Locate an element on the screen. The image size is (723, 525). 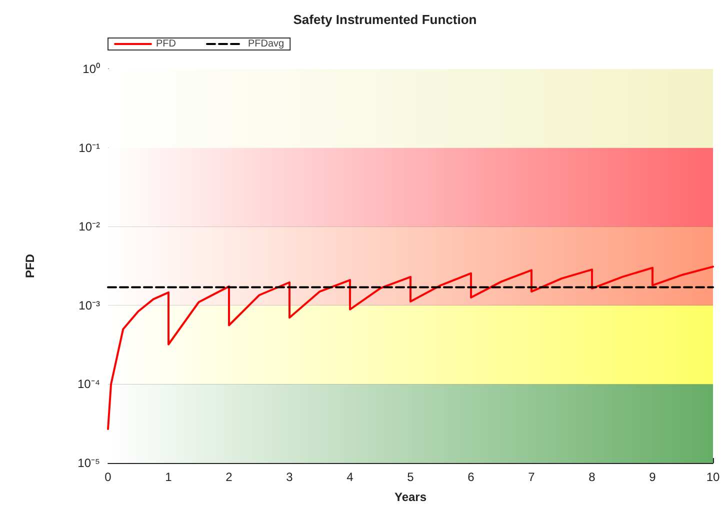
x-tick-label: 5 is located at coordinates (410, 477).